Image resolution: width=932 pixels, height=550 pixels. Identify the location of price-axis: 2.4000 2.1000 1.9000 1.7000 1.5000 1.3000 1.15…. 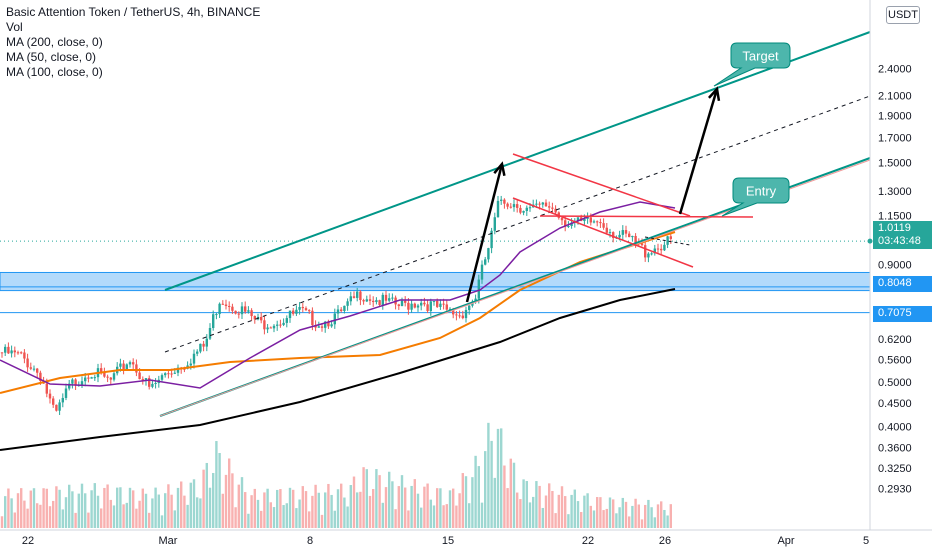
(899, 265).